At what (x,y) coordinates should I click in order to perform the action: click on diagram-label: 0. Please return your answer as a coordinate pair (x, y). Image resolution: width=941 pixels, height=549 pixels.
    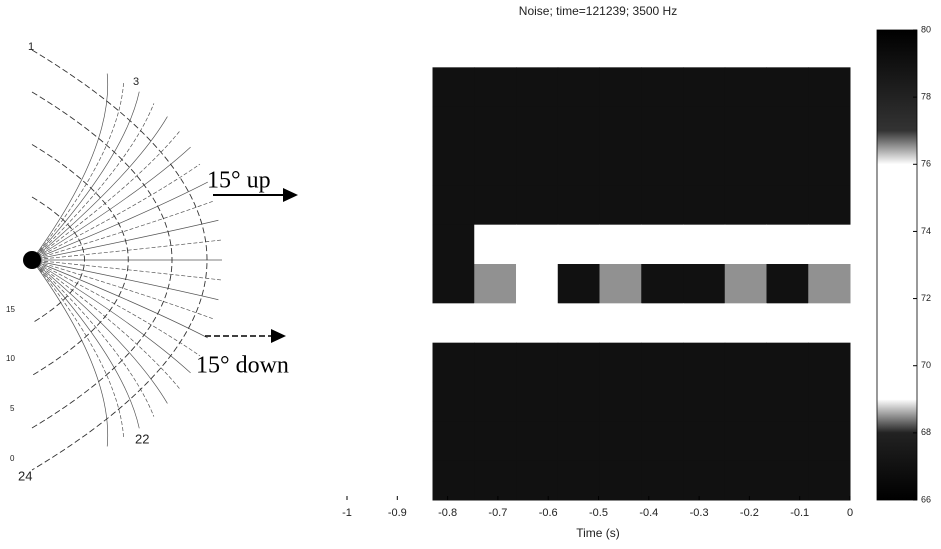
    Looking at the image, I should click on (12, 458).